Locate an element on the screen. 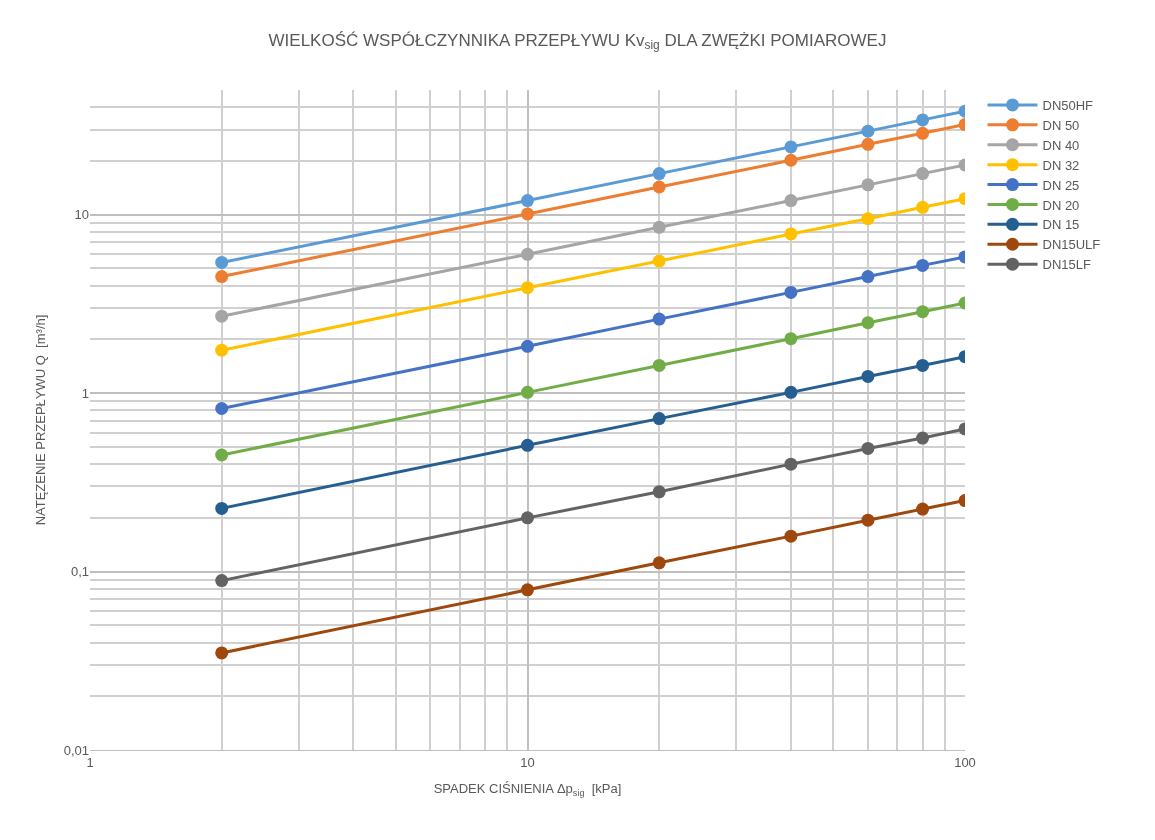  chart-title: WIELKOŚĆ WSPÓŁCZYNNIKA PRZEPŁYWU Kv$_{sig}$ DLA ZWĘŻKI POMIAROWEJ is located at coordinates (577, 41).